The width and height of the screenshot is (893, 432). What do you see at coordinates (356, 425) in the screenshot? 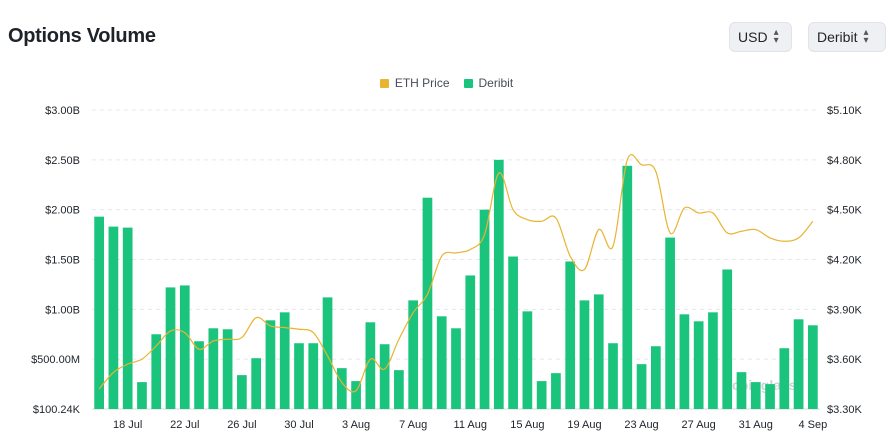
I see `x-tick-label: 3 Aug` at bounding box center [356, 425].